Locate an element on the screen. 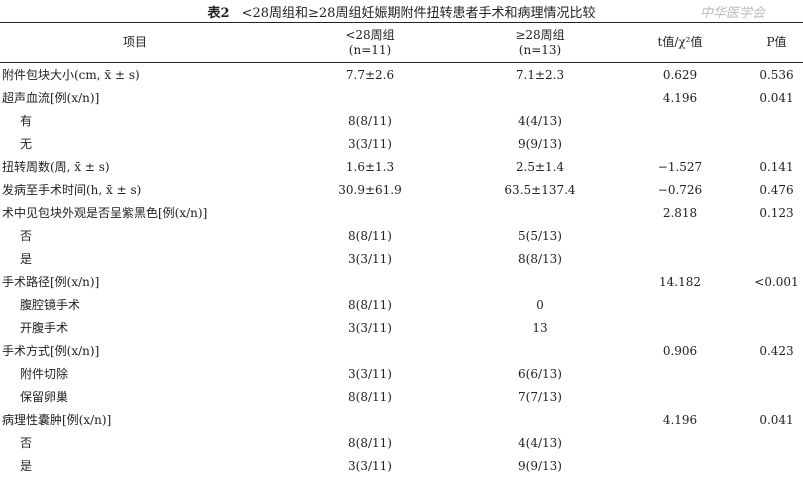 Image resolution: width=803 pixels, height=478 pixels. header-statistic: t值/χ²值 is located at coordinates (680, 43).